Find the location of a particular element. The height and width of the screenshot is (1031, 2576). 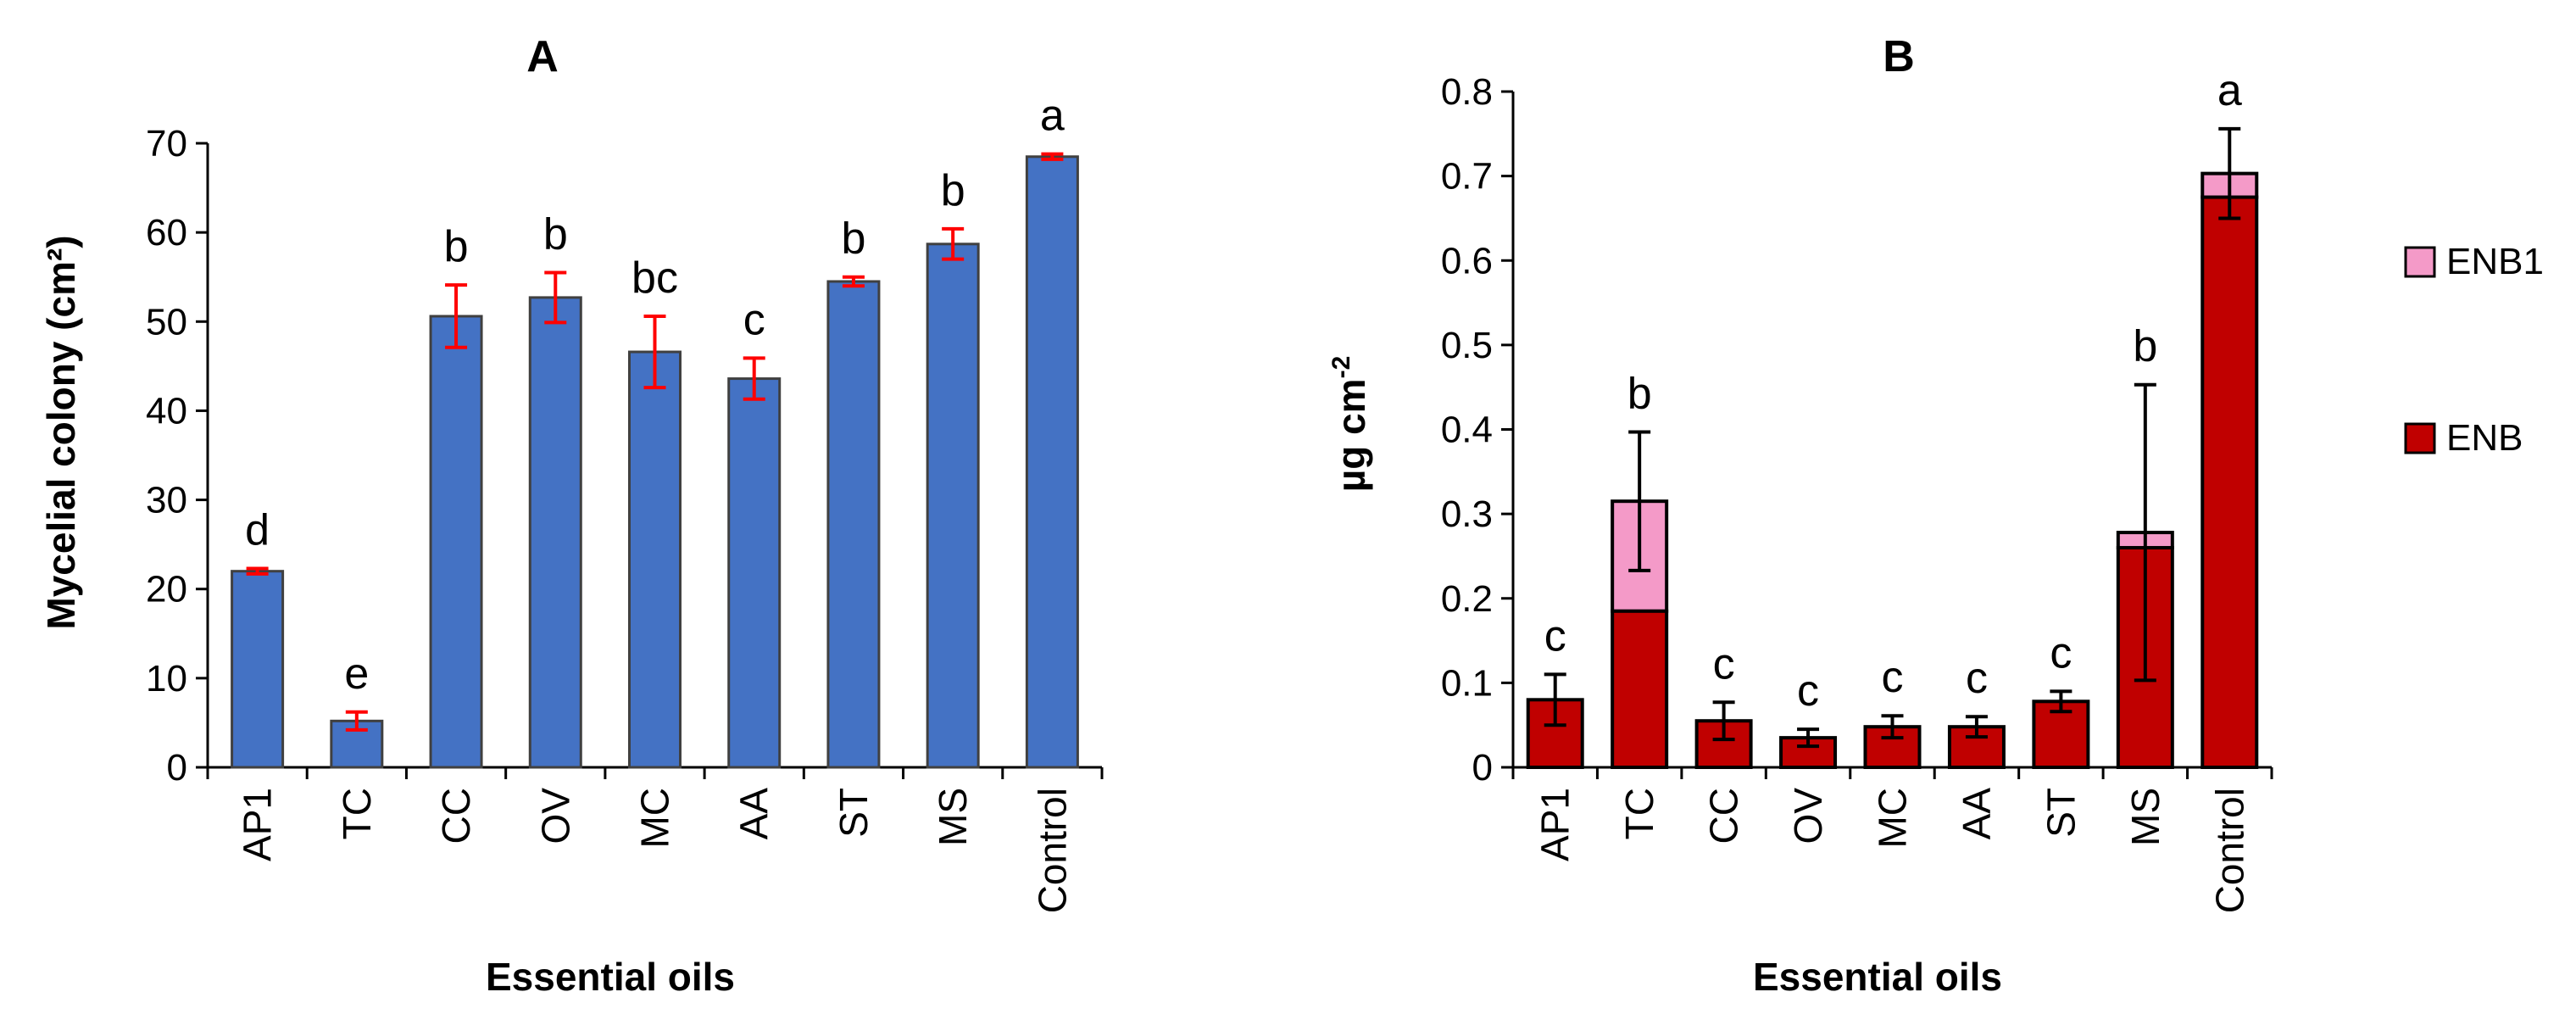

chart-b-x-category-label: CC is located at coordinates (1724, 816).